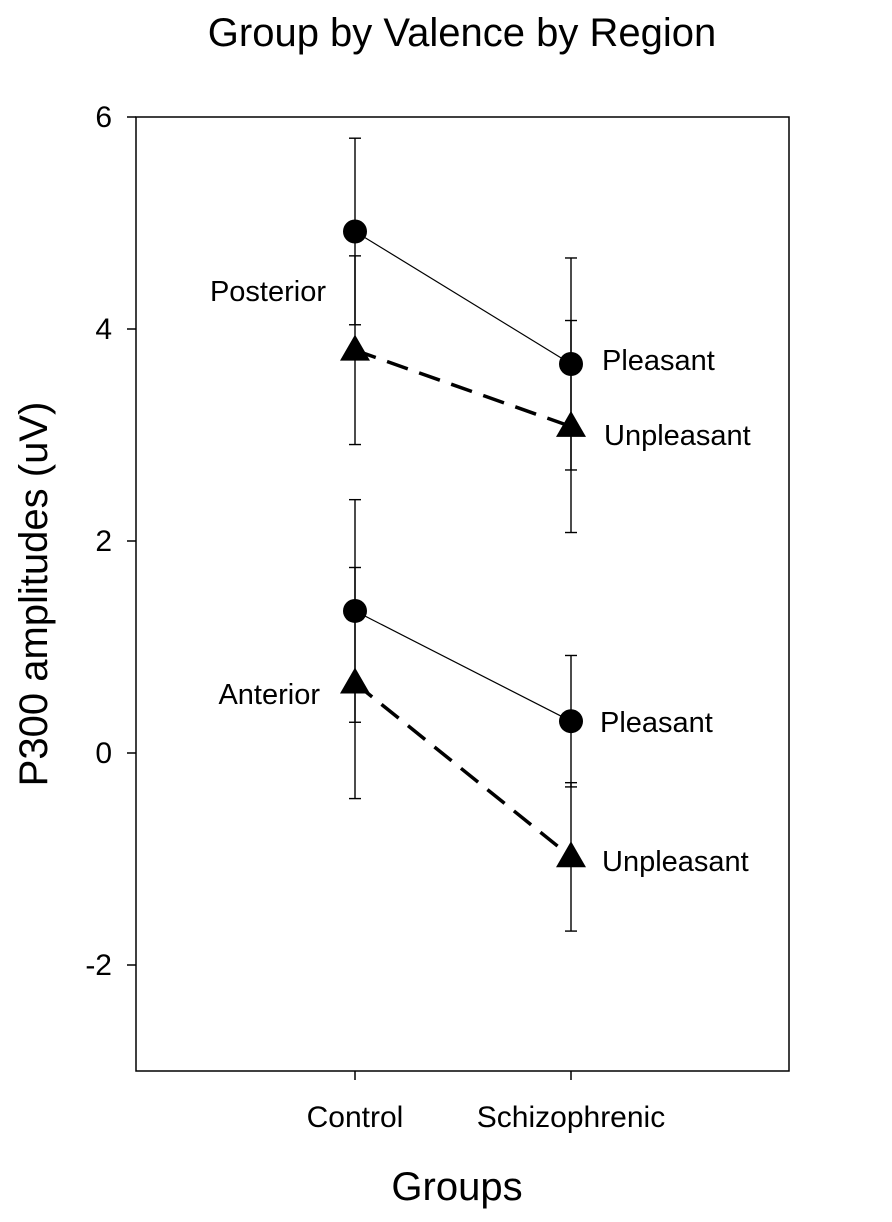 This screenshot has height=1222, width=892. Describe the element at coordinates (677, 436) in the screenshot. I see `annotation-posterior-unpleasant: Unpleasant` at that location.